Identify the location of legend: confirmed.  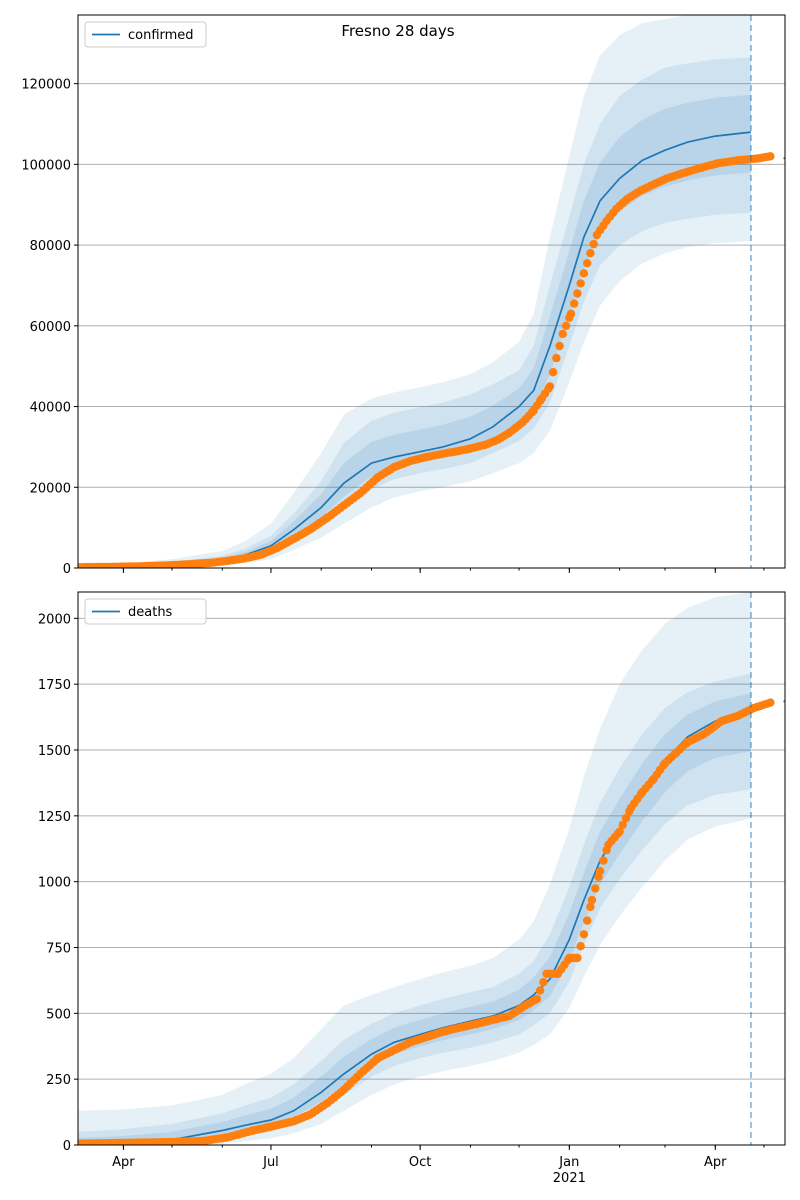
(145, 34).